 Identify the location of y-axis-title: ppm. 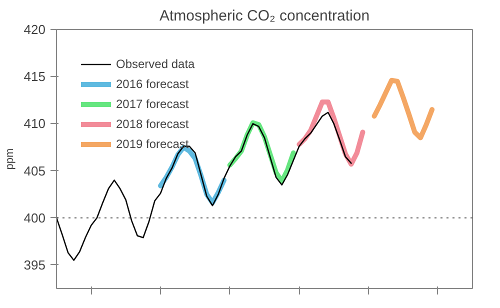
(10, 159).